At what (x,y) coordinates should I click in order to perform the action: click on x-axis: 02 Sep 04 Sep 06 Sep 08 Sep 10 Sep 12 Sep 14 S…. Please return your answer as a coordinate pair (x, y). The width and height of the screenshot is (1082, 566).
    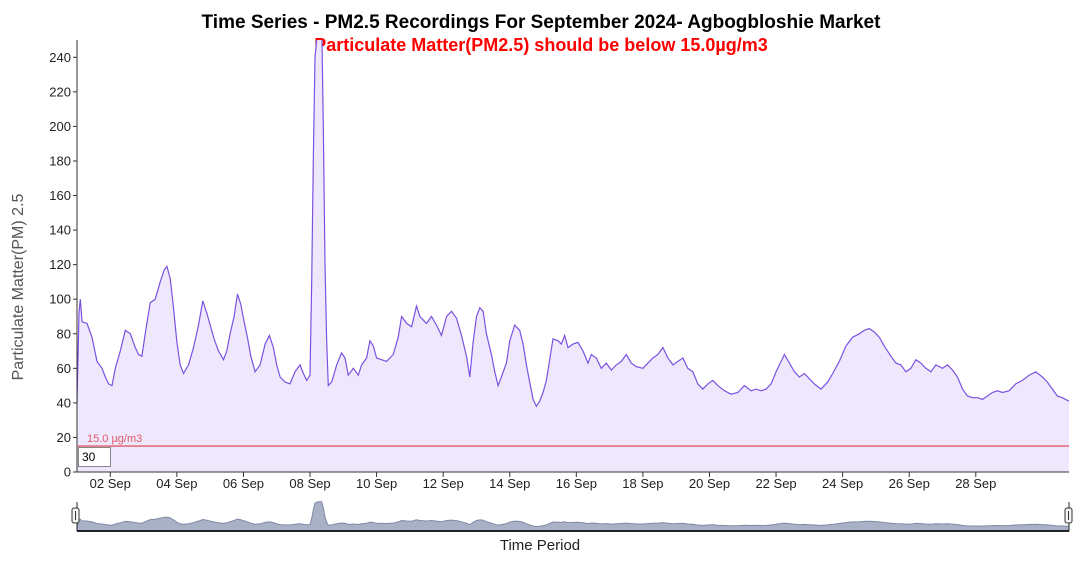
    Looking at the image, I should click on (573, 481).